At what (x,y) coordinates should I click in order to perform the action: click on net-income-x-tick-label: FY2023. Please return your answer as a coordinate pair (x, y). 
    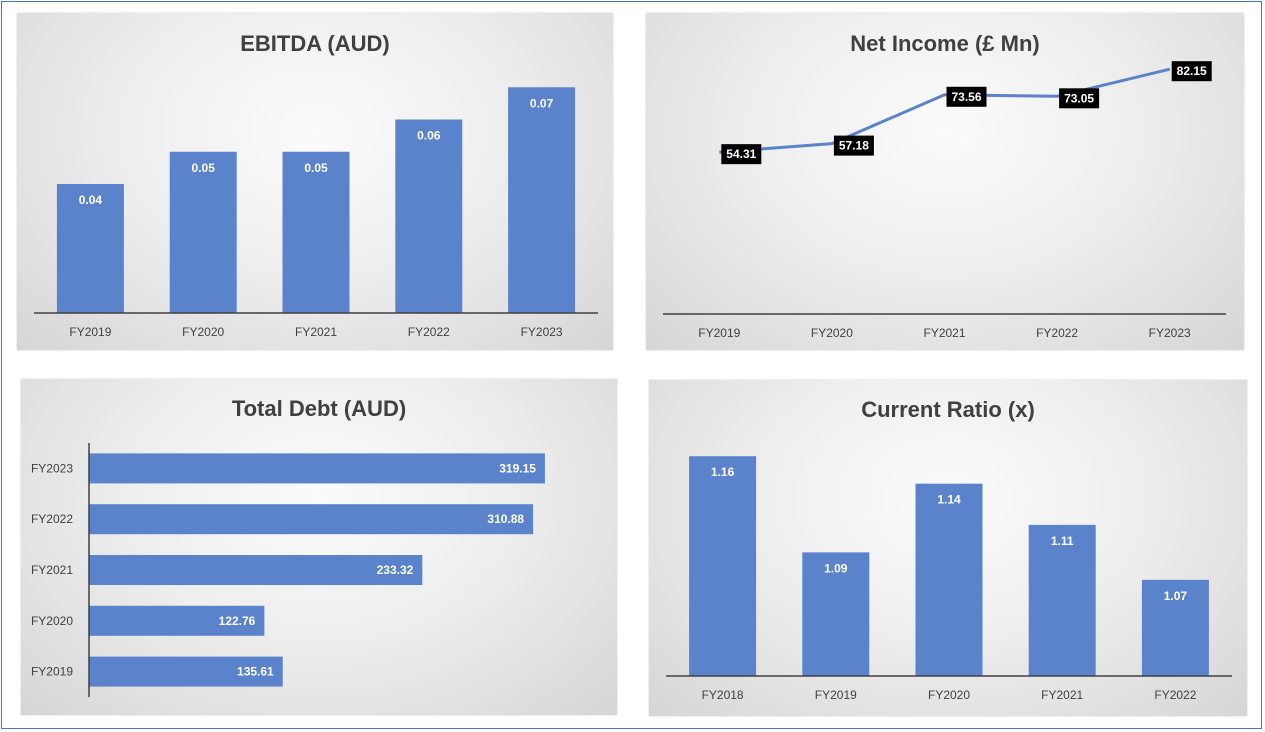
    Looking at the image, I should click on (1170, 333).